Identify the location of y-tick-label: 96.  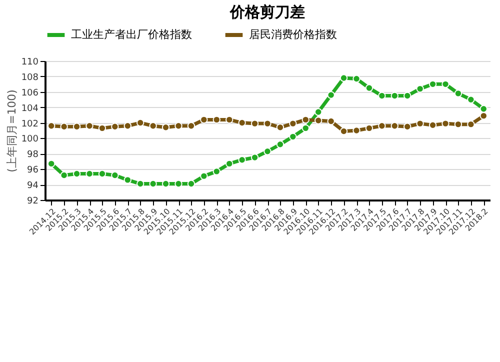
(33, 171).